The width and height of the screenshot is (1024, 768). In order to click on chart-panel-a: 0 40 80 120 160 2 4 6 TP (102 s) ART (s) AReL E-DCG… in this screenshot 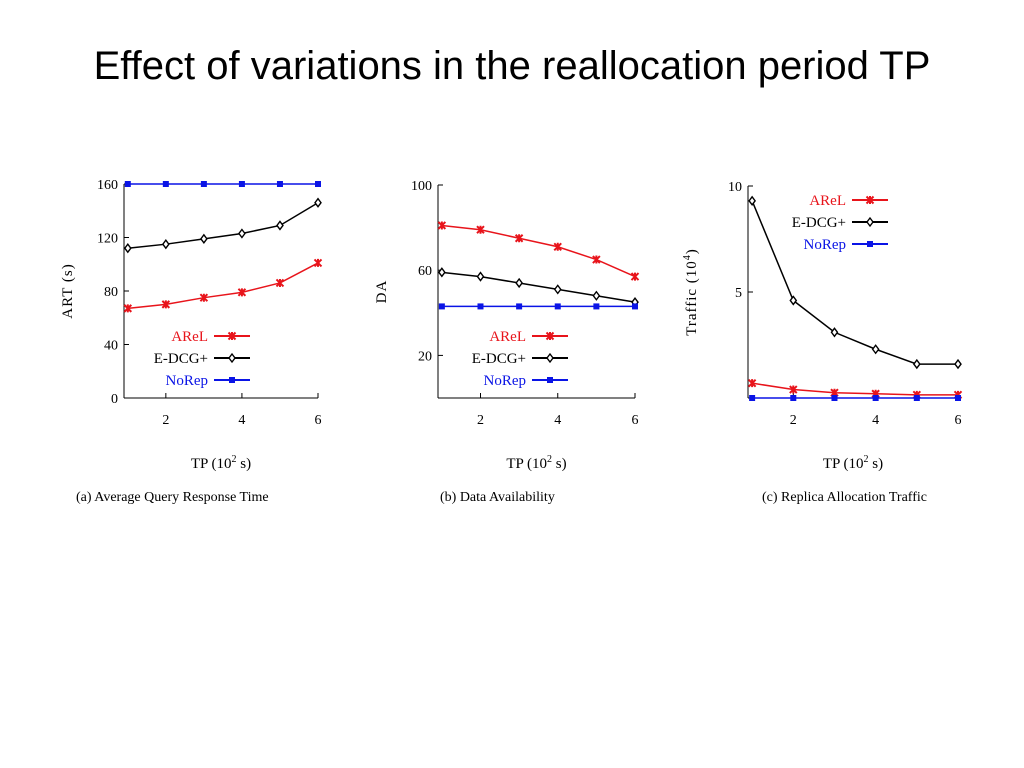, I will do `click(190, 332)`.